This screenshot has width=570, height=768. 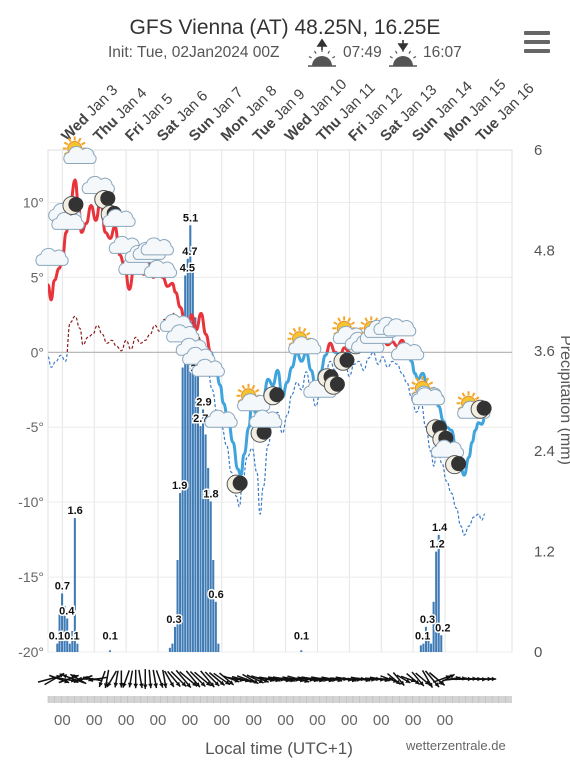 I want to click on y-tick-label-left: -5°, so click(x=35, y=427).